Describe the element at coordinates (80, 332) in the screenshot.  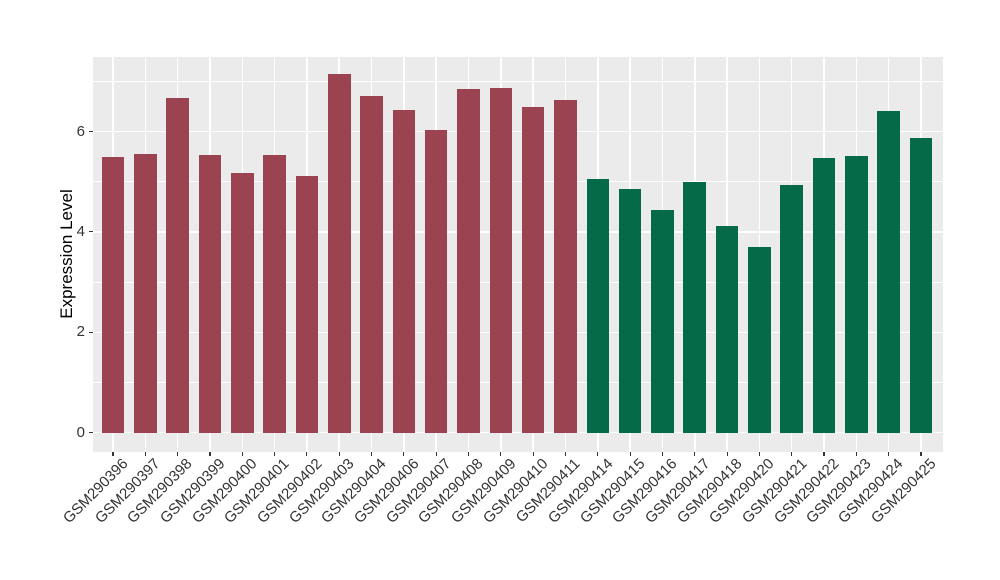
I see `y-tick-label: 2` at that location.